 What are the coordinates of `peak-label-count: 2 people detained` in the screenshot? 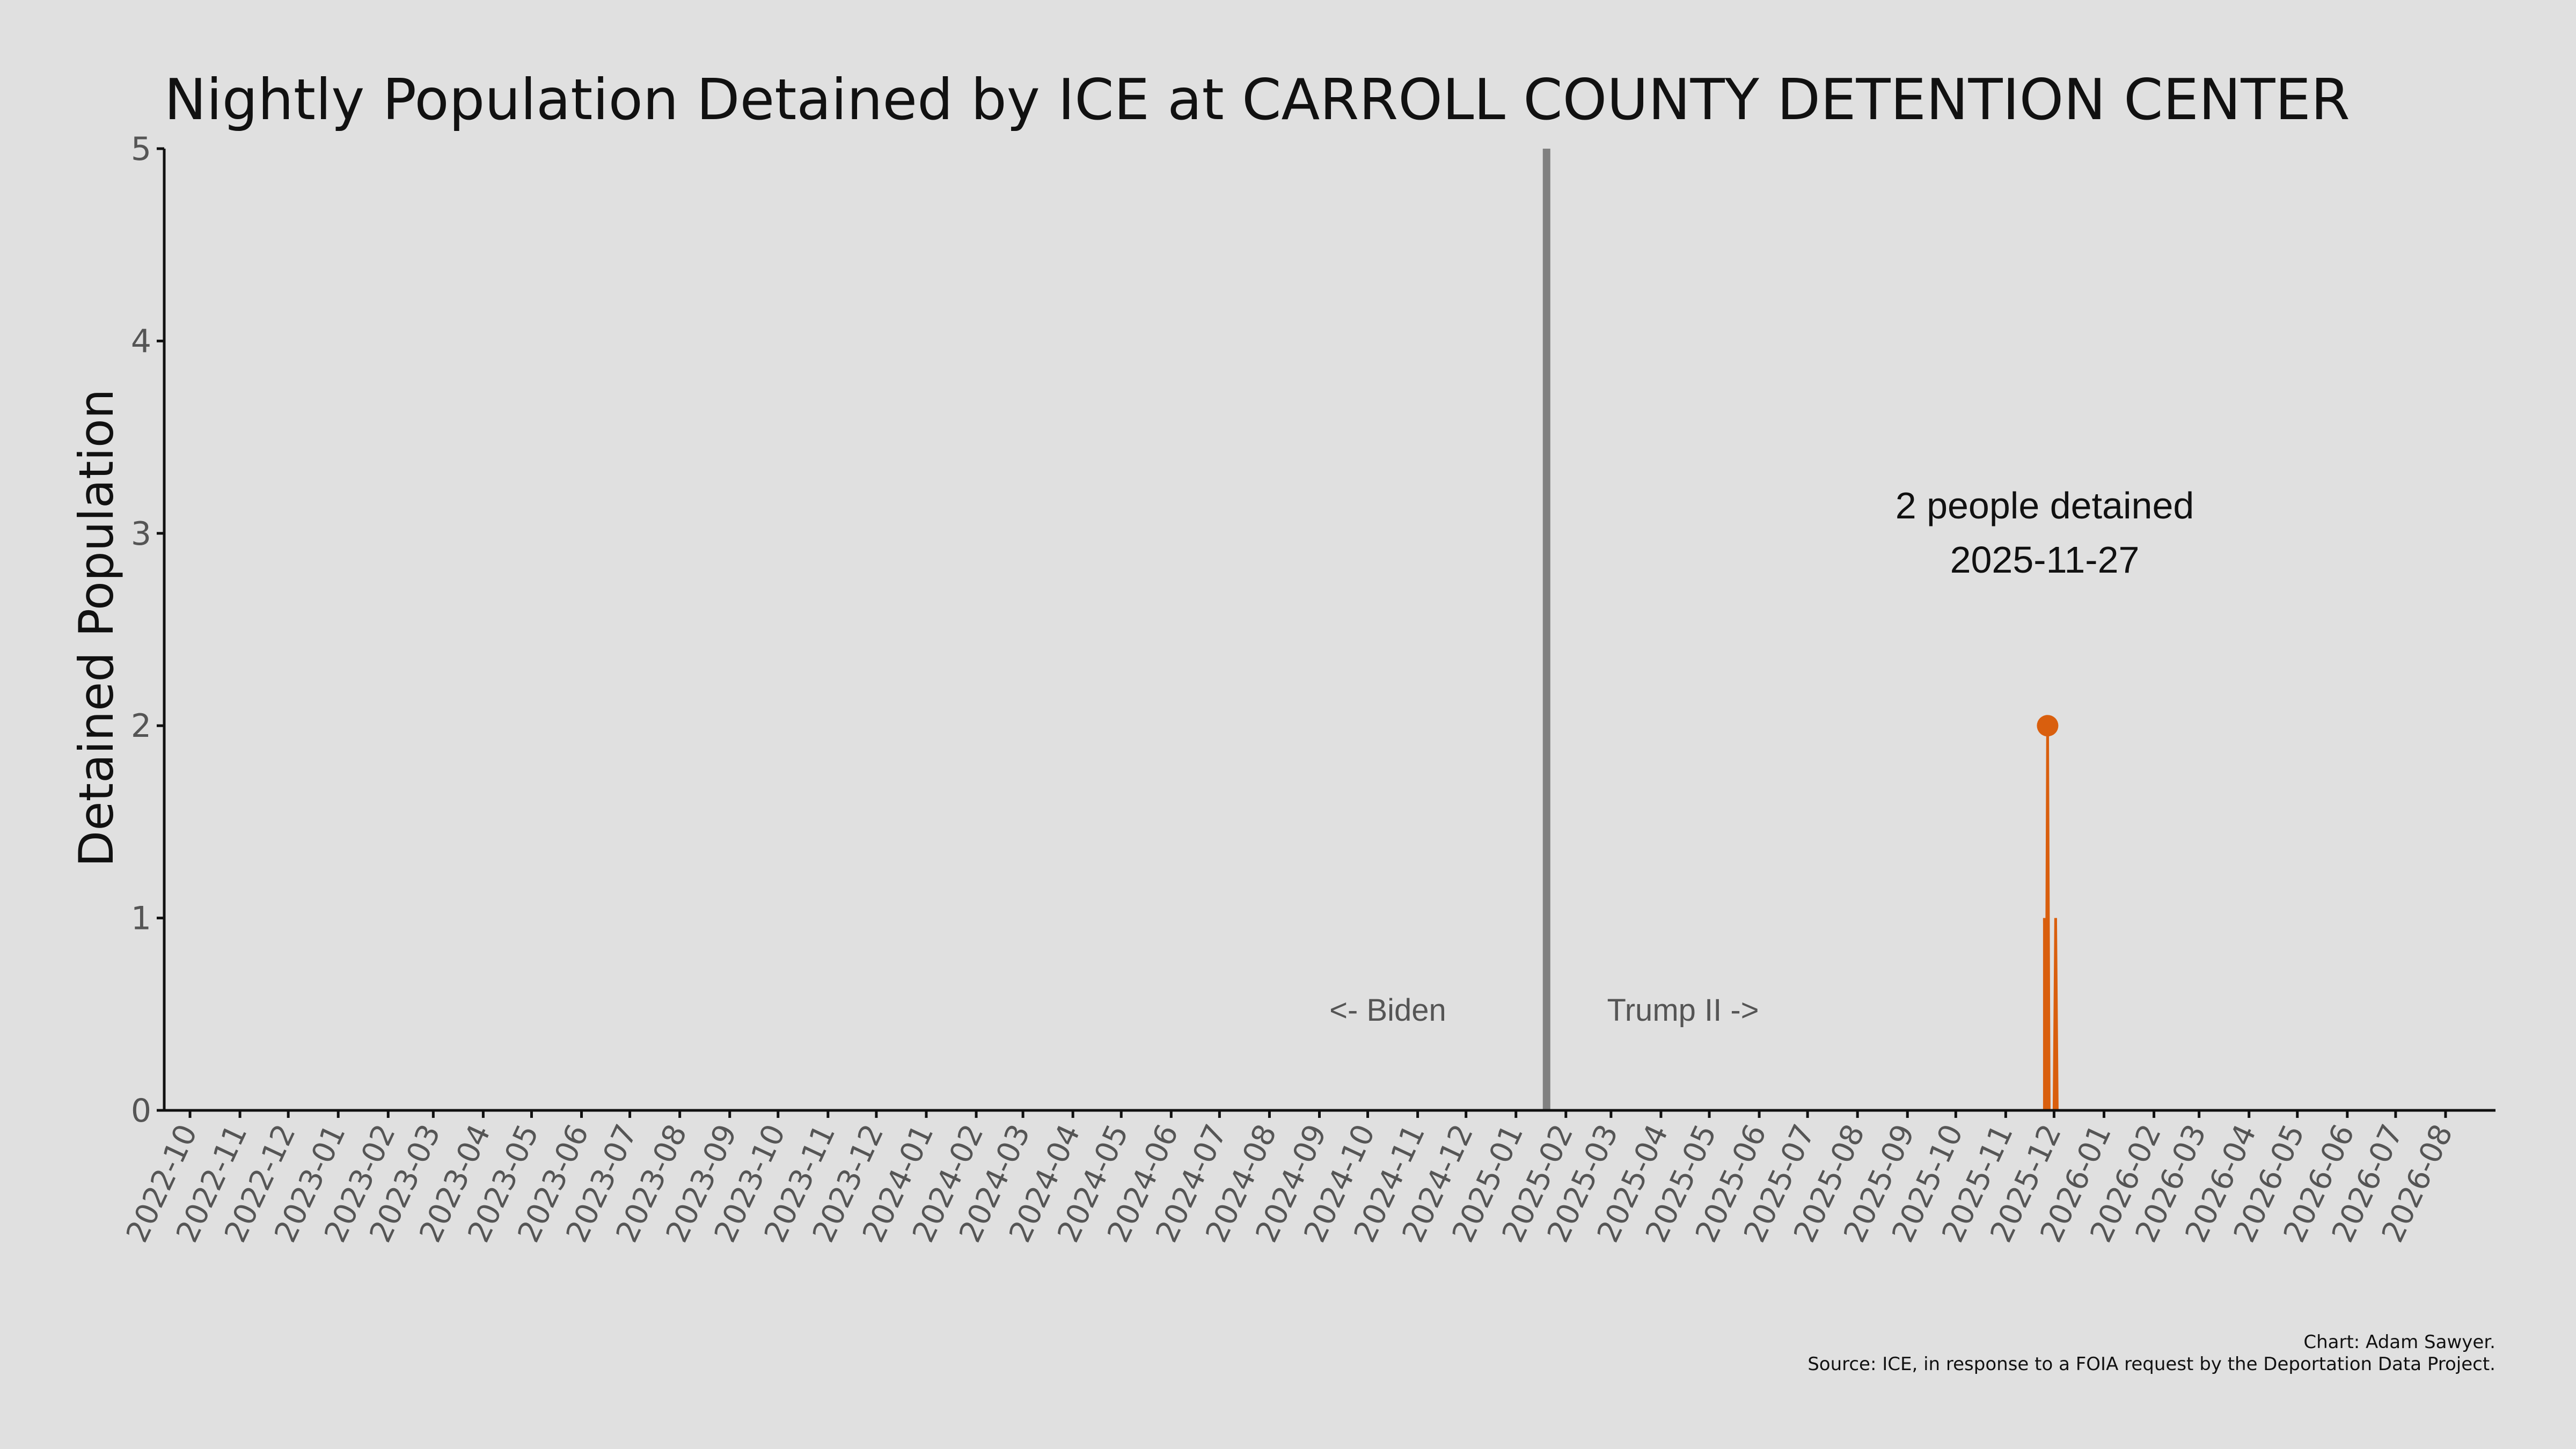 It's located at (2045, 505).